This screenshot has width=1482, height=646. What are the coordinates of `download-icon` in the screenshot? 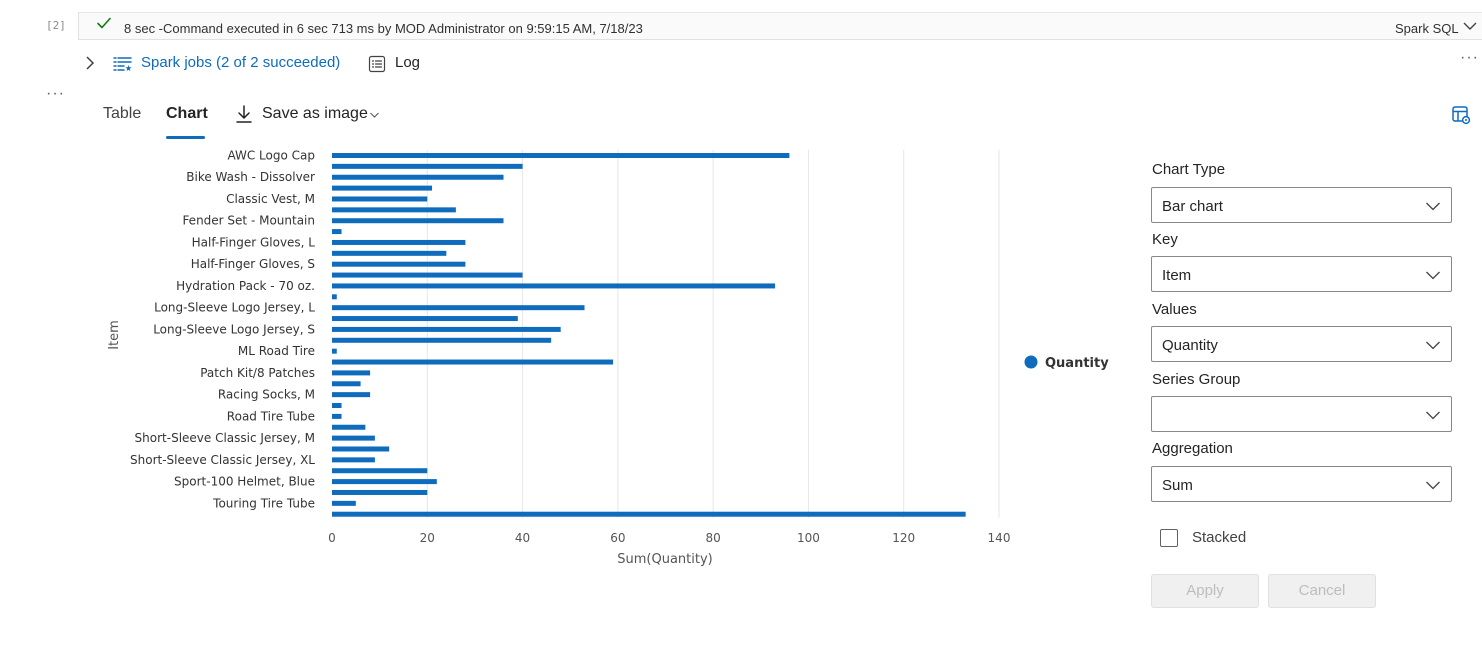 It's located at (244, 114).